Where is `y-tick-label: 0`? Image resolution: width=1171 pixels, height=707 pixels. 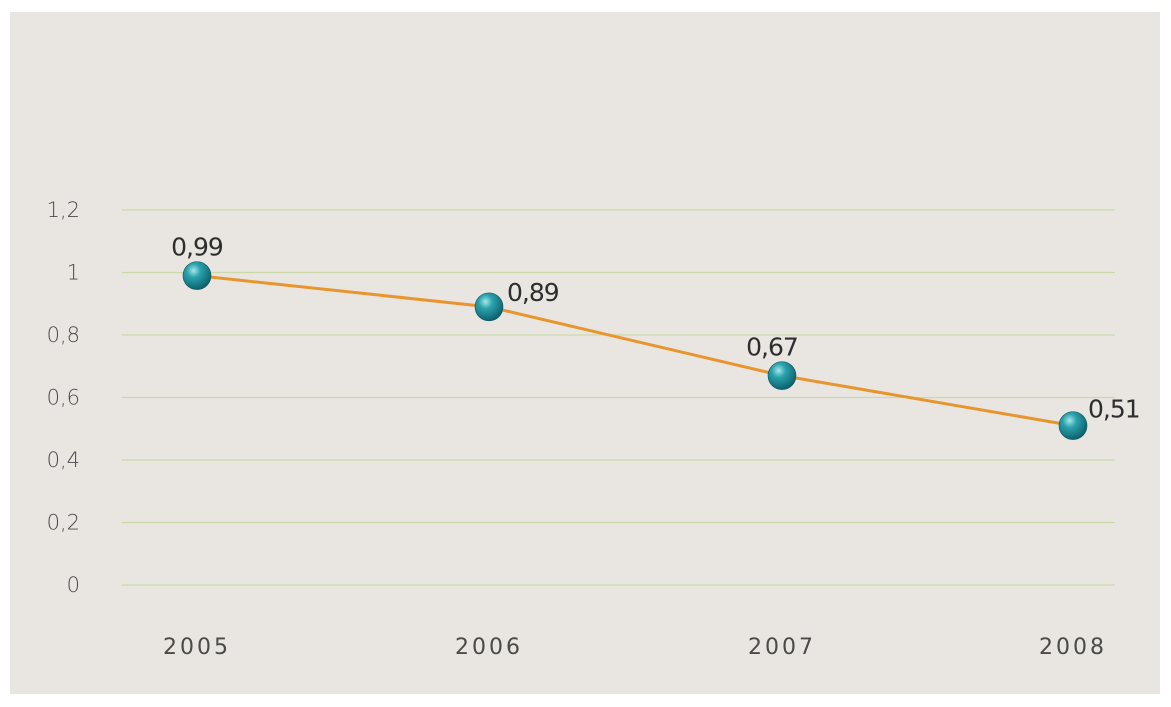
y-tick-label: 0 is located at coordinates (73, 585).